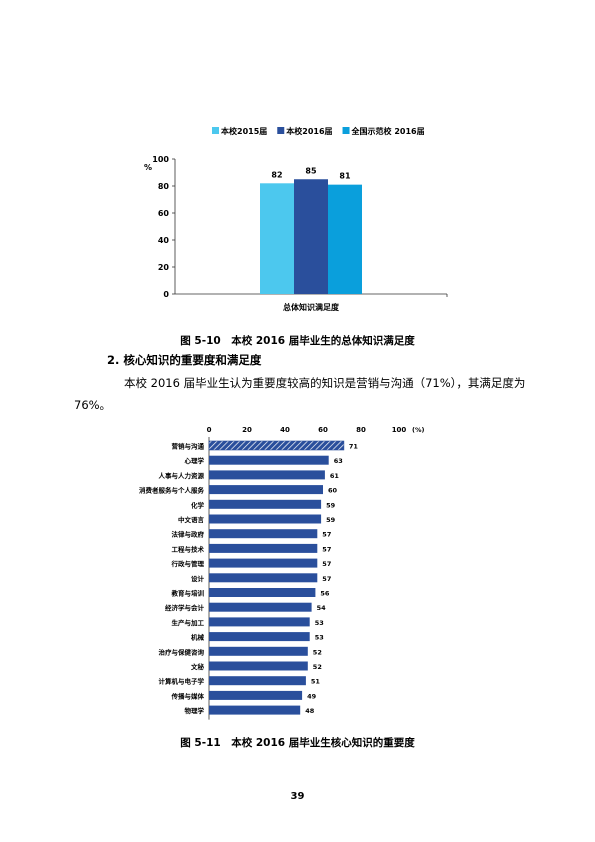 The height and width of the screenshot is (842, 595). What do you see at coordinates (188, 534) in the screenshot?
I see `category-label: 法律与政府` at bounding box center [188, 534].